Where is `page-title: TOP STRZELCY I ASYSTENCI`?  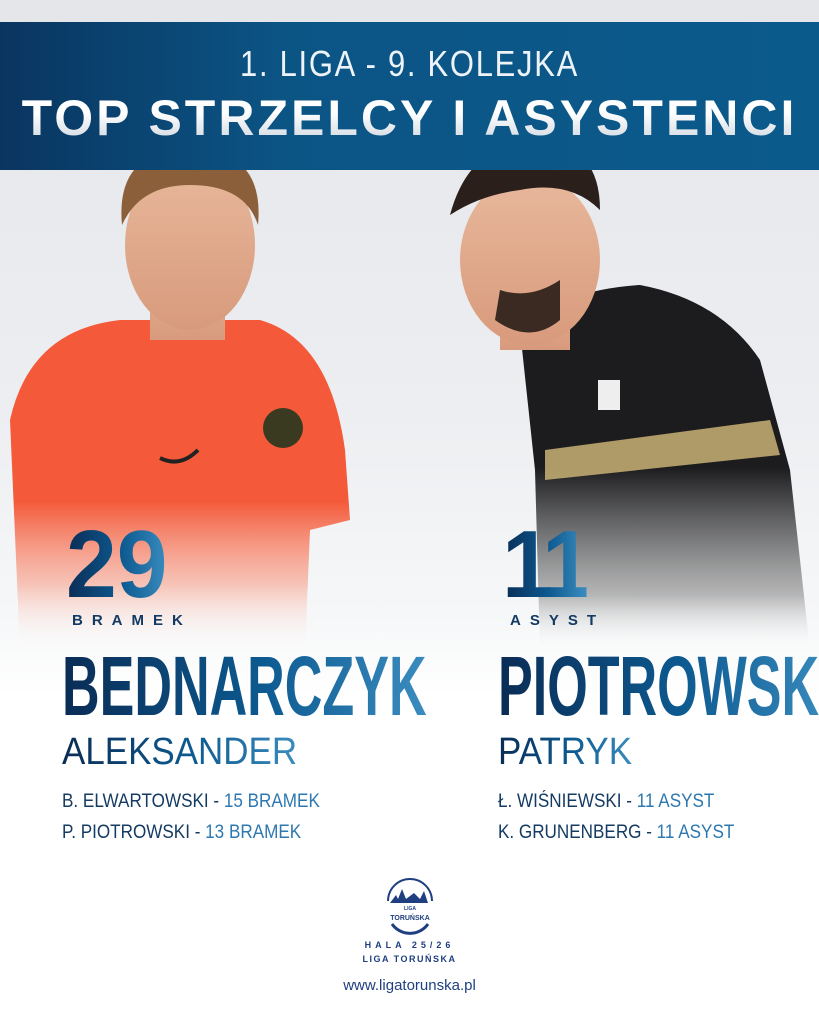 page-title: TOP STRZELCY I ASYSTENCI is located at coordinates (409, 118).